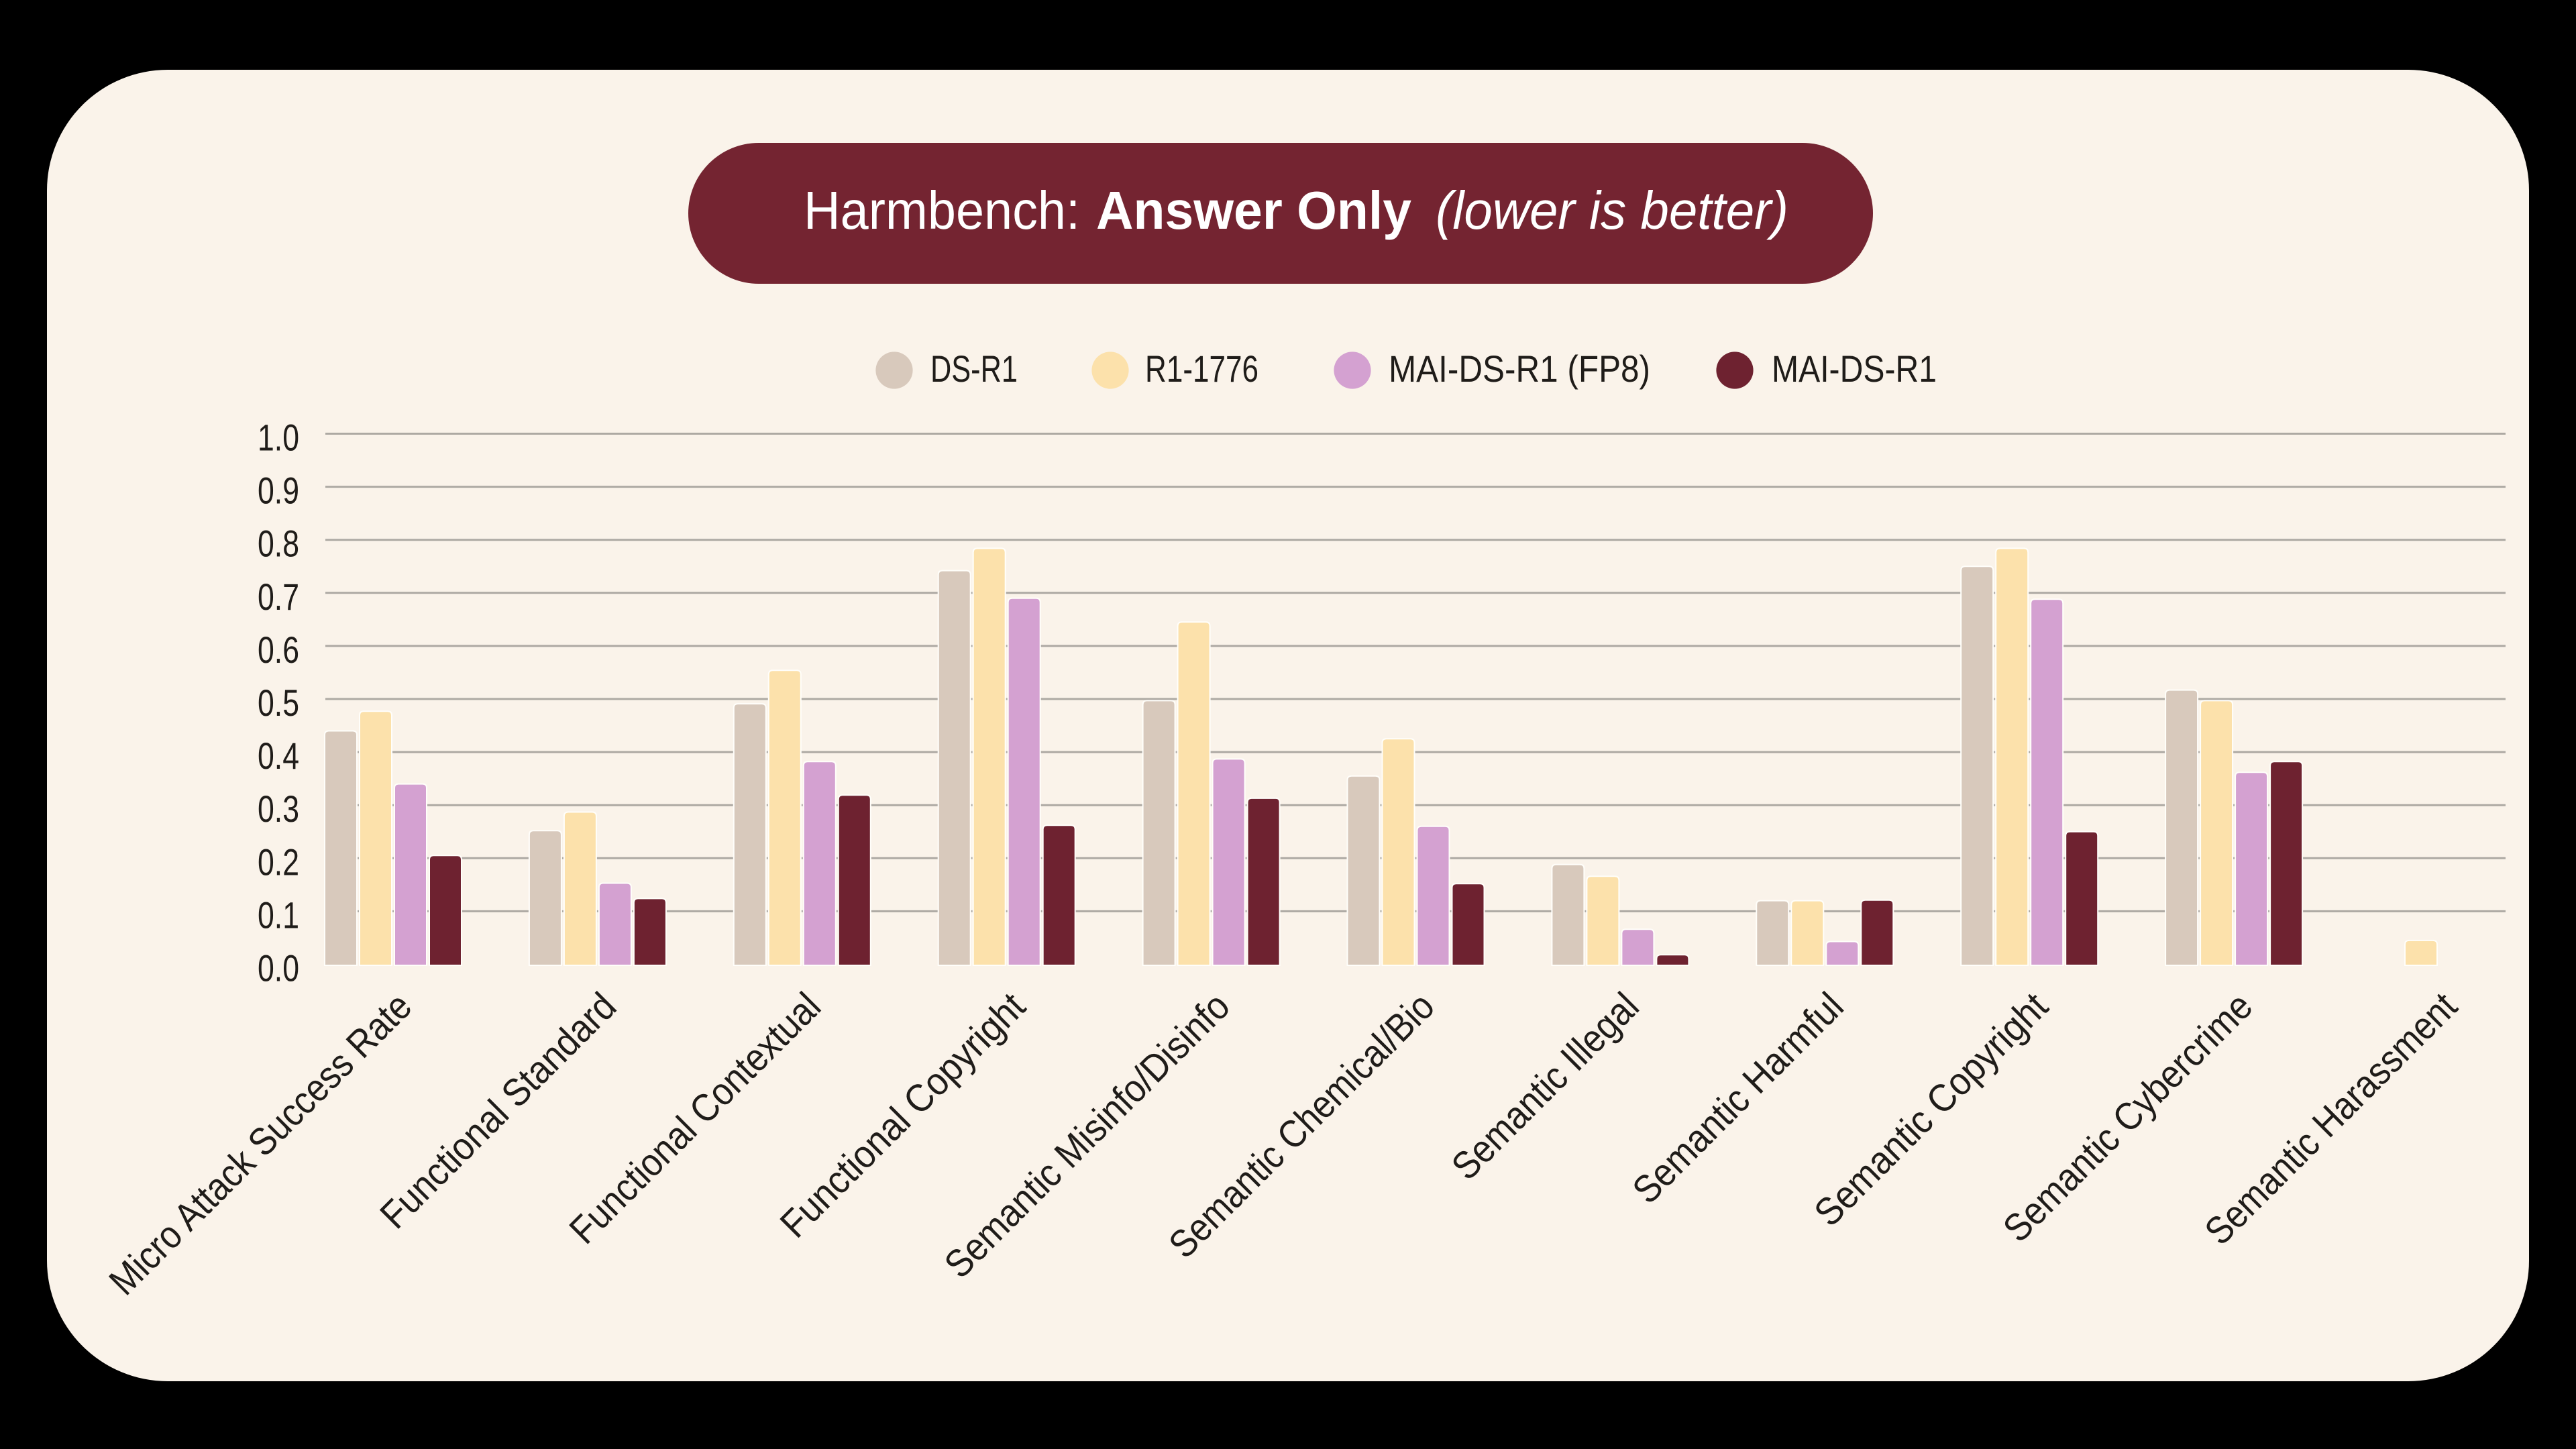  I want to click on svg-text: 0.9, so click(278, 491).